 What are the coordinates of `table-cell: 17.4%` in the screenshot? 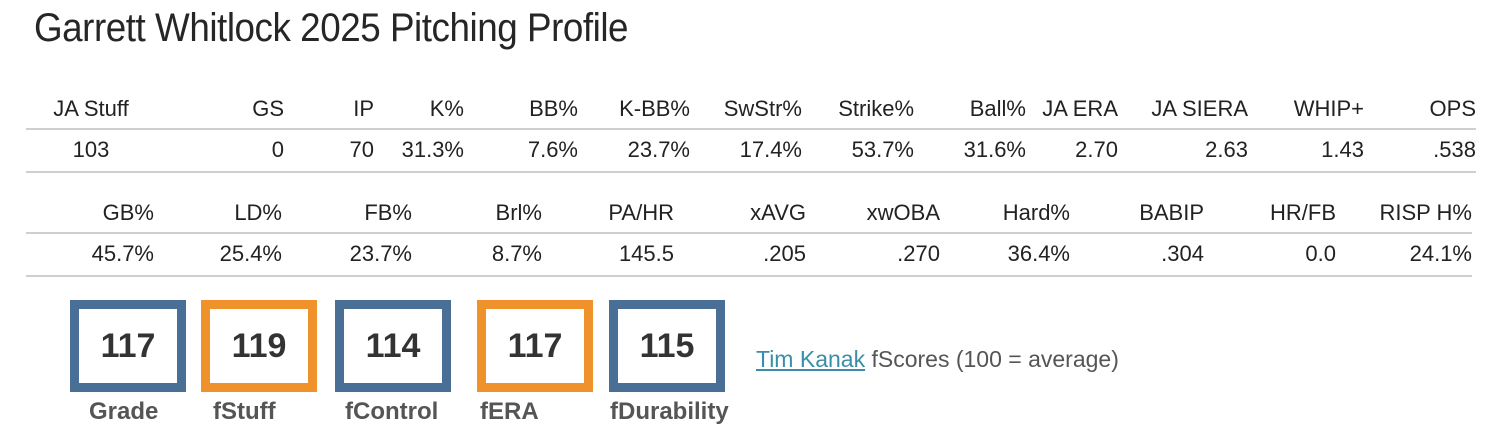 It's located at (770, 149).